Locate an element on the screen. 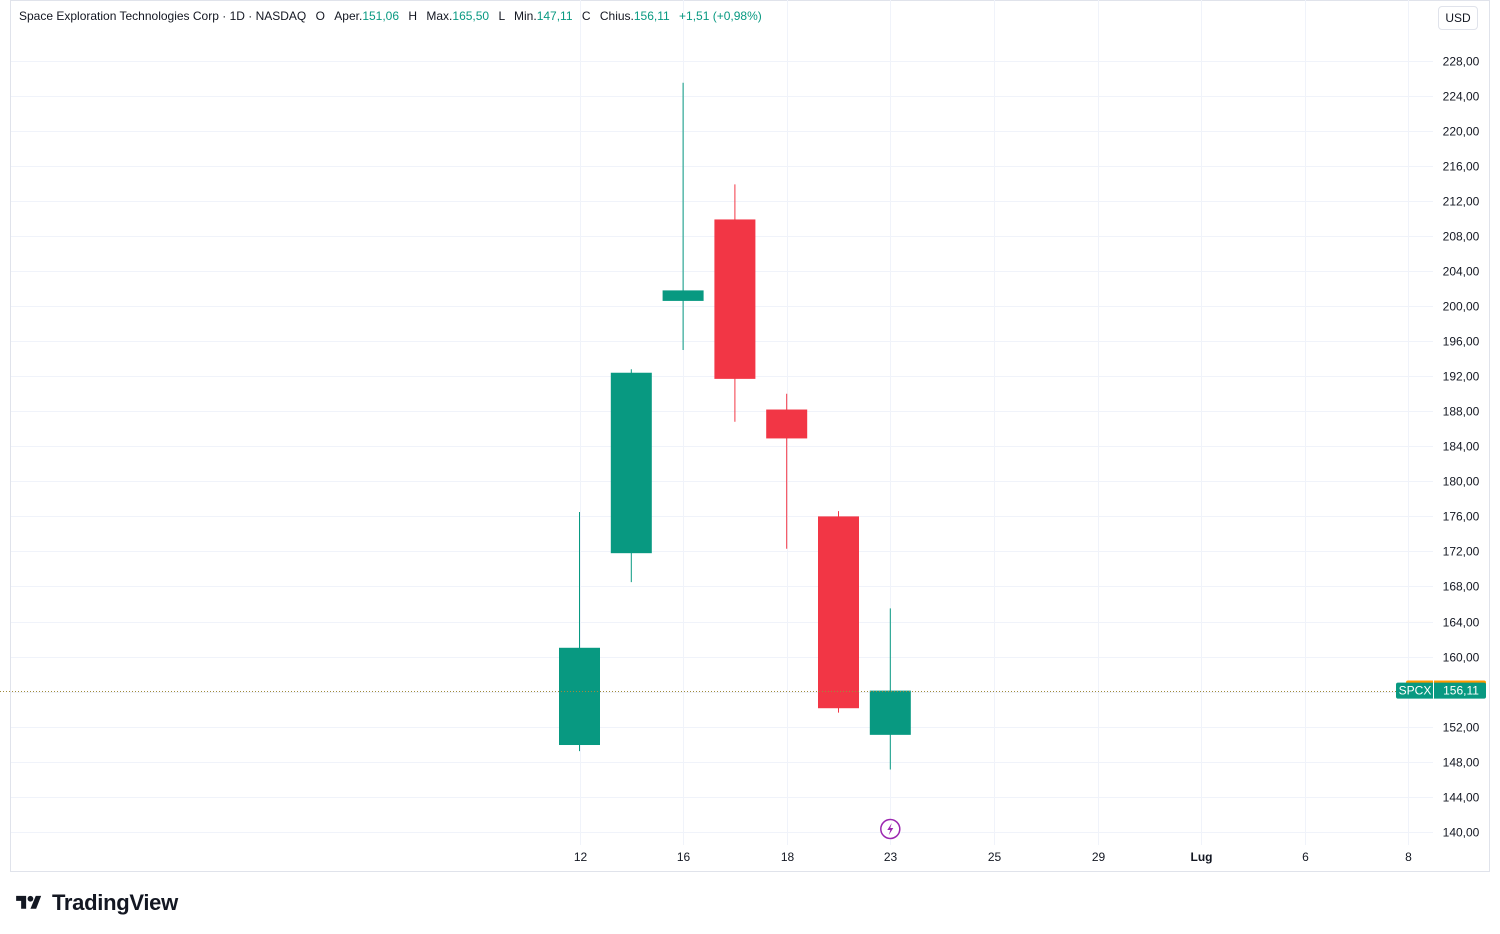  x-axis-tick-label: 8 is located at coordinates (1408, 857).